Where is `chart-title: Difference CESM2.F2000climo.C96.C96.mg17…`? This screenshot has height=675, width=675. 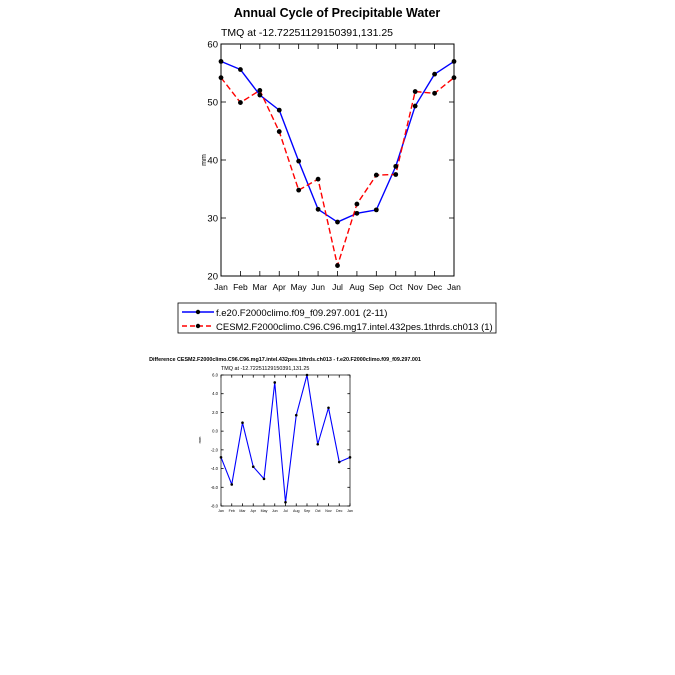
chart-title: Difference CESM2.F2000climo.C96.C96.mg17… is located at coordinates (285, 360).